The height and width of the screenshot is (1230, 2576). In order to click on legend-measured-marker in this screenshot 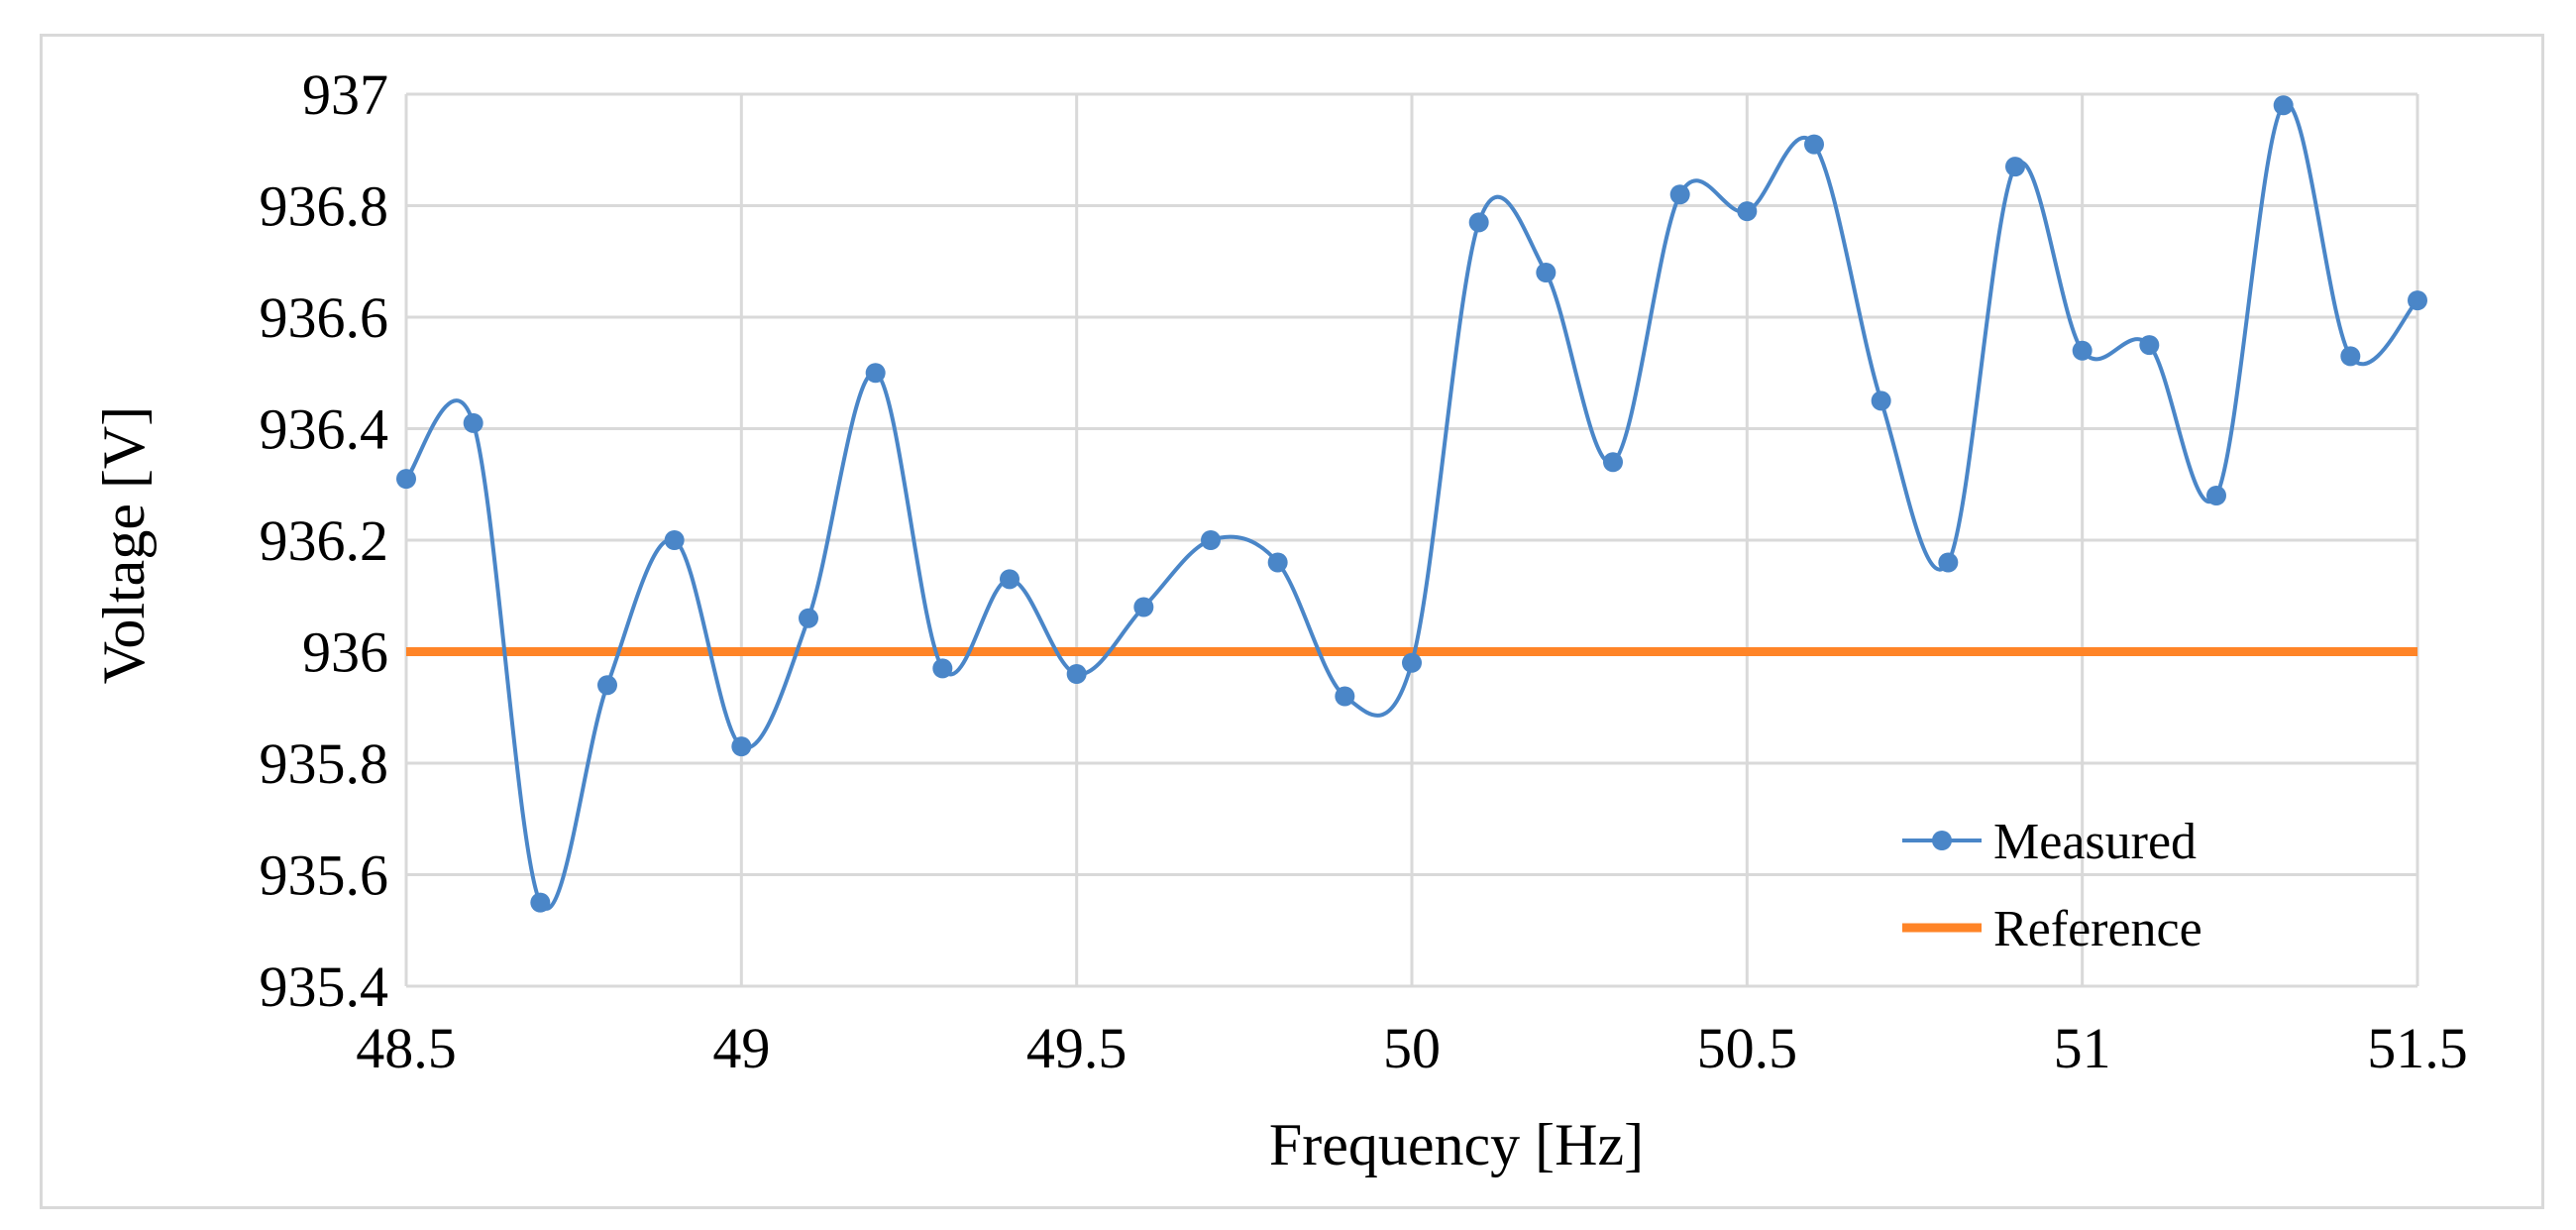, I will do `click(1942, 841)`.